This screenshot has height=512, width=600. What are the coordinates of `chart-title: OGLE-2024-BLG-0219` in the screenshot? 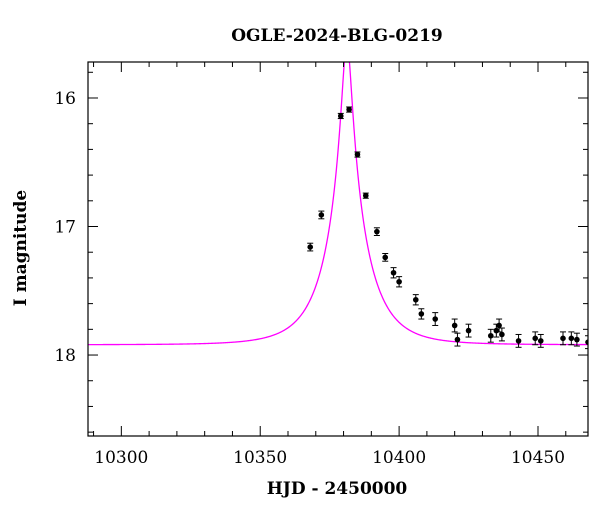 It's located at (337, 36).